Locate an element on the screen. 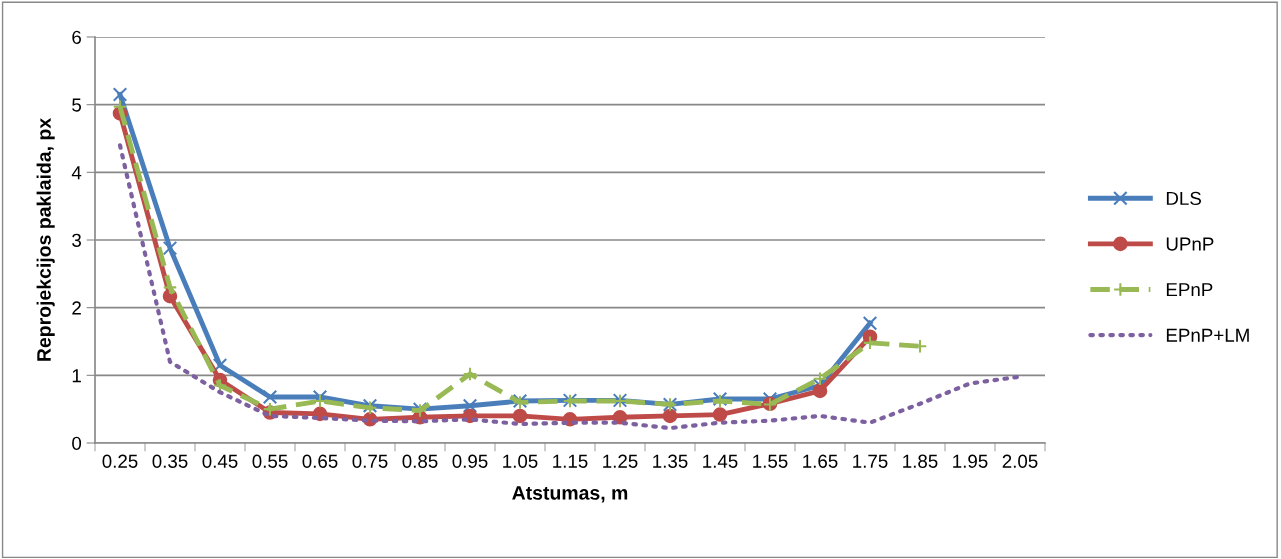  x-tick-label: 1.35 is located at coordinates (670, 461).